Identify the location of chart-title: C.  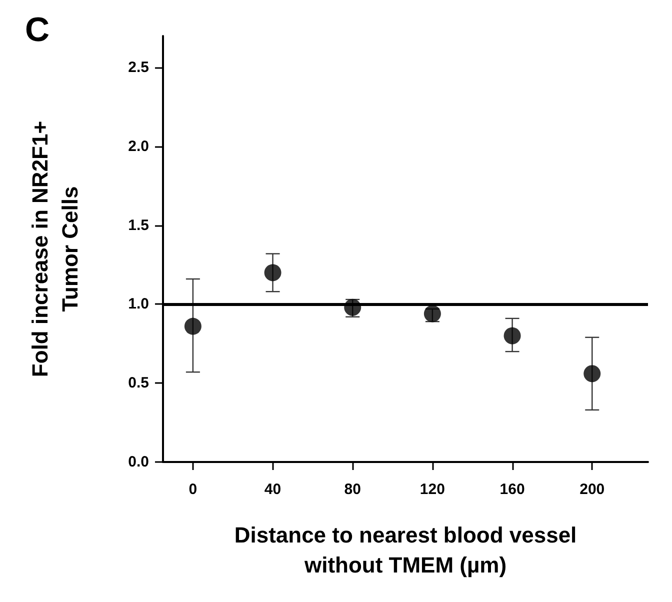
(37, 30).